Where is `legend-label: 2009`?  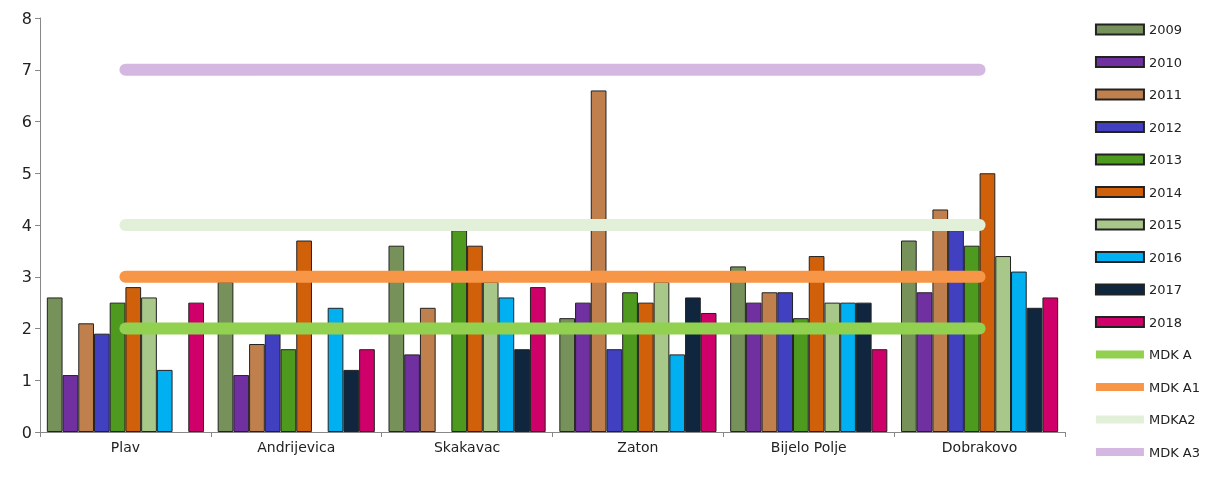
legend-label: 2009 is located at coordinates (1165, 29).